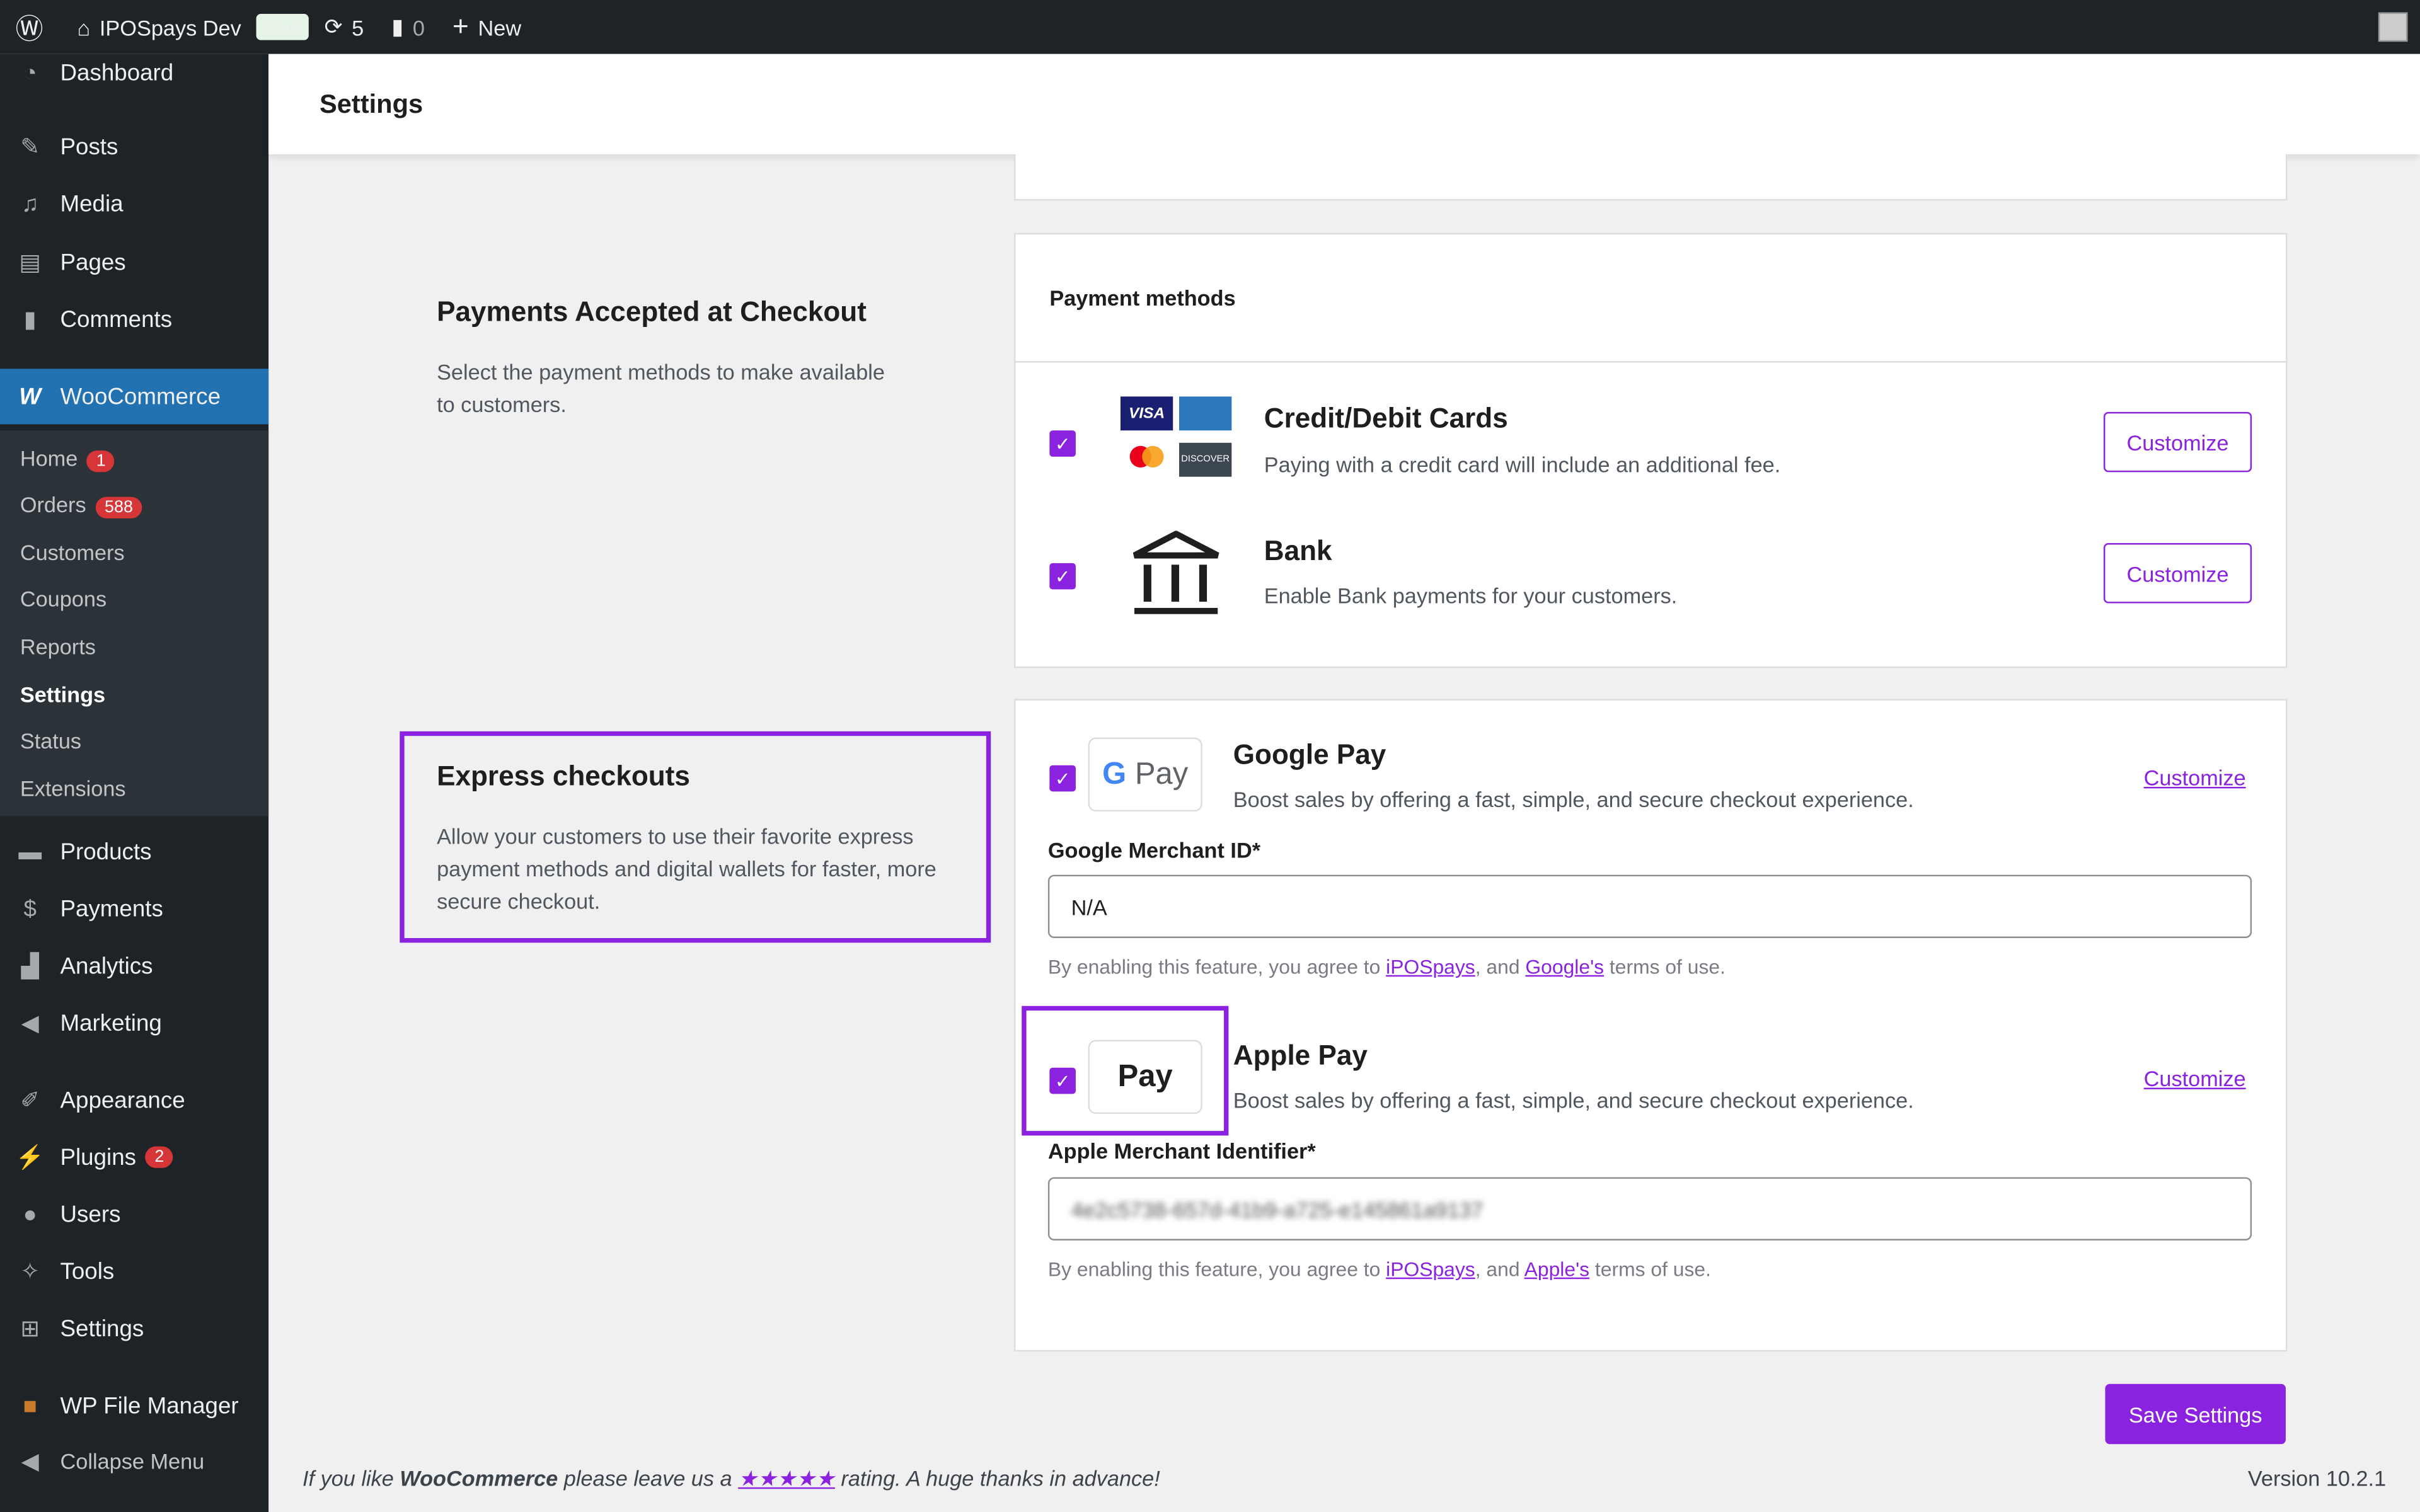  I want to click on sidebar-item-users: ● Users, so click(134, 1214).